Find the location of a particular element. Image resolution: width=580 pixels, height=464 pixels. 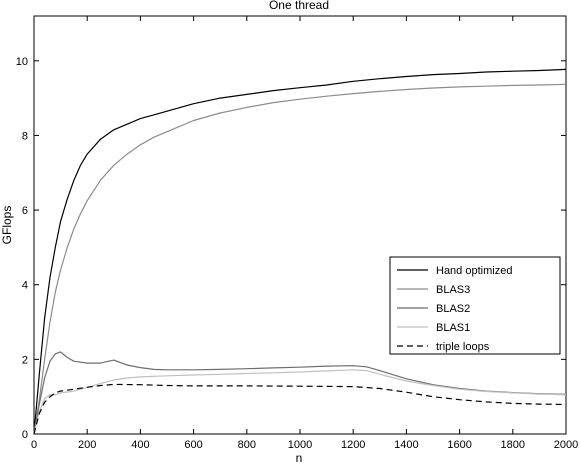

y-tick-label: 4 is located at coordinates (25, 286).